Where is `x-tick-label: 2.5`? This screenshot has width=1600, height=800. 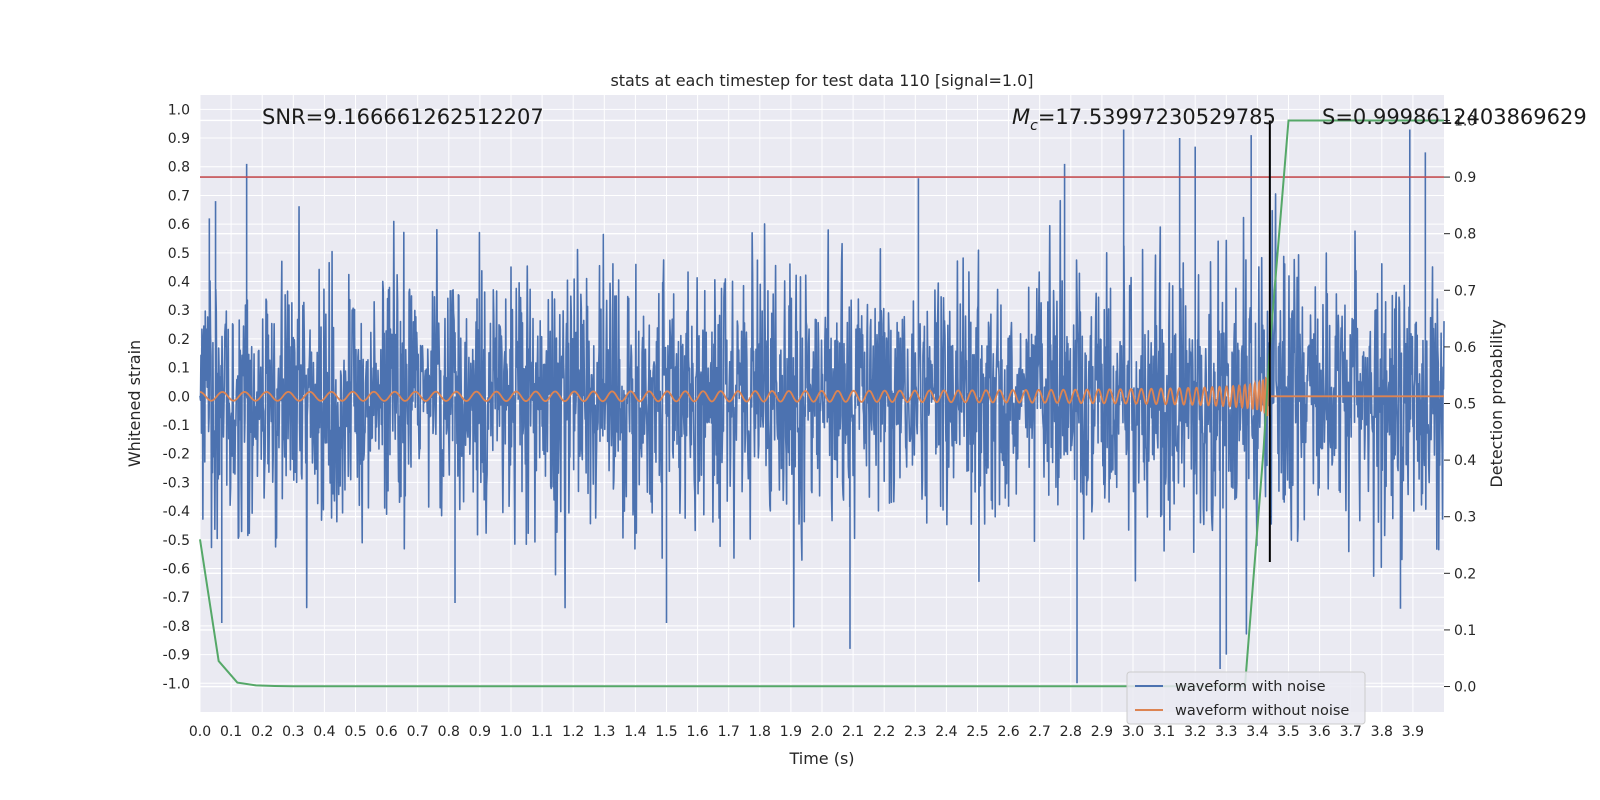 x-tick-label: 2.5 is located at coordinates (977, 732).